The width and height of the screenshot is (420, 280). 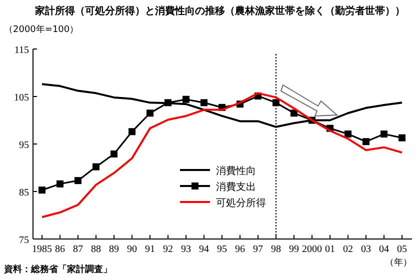 What do you see at coordinates (114, 249) in the screenshot?
I see `x-tick-label: 89` at bounding box center [114, 249].